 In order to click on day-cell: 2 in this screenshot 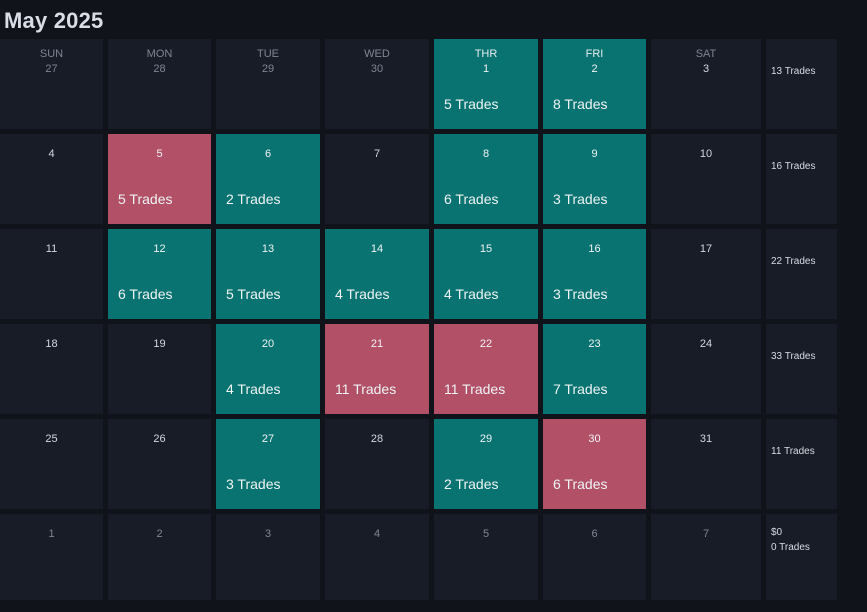, I will do `click(159, 557)`.